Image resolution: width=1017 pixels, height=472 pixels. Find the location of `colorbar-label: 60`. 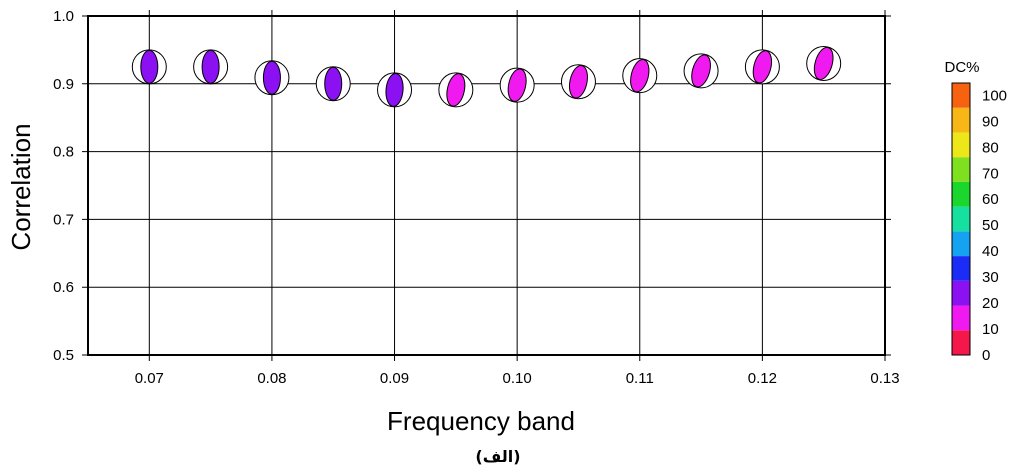

colorbar-label: 60 is located at coordinates (990, 199).